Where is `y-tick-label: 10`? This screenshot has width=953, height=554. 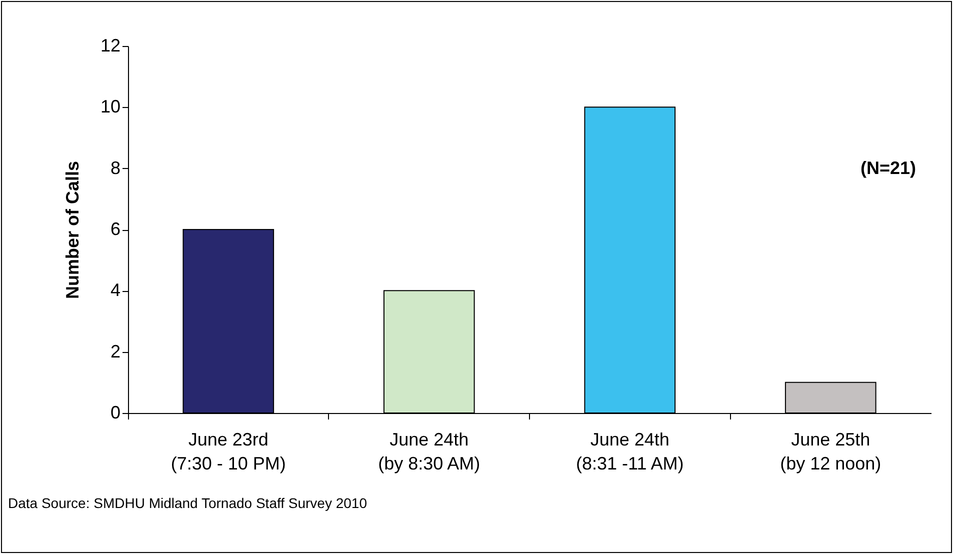
y-tick-label: 10 is located at coordinates (110, 106).